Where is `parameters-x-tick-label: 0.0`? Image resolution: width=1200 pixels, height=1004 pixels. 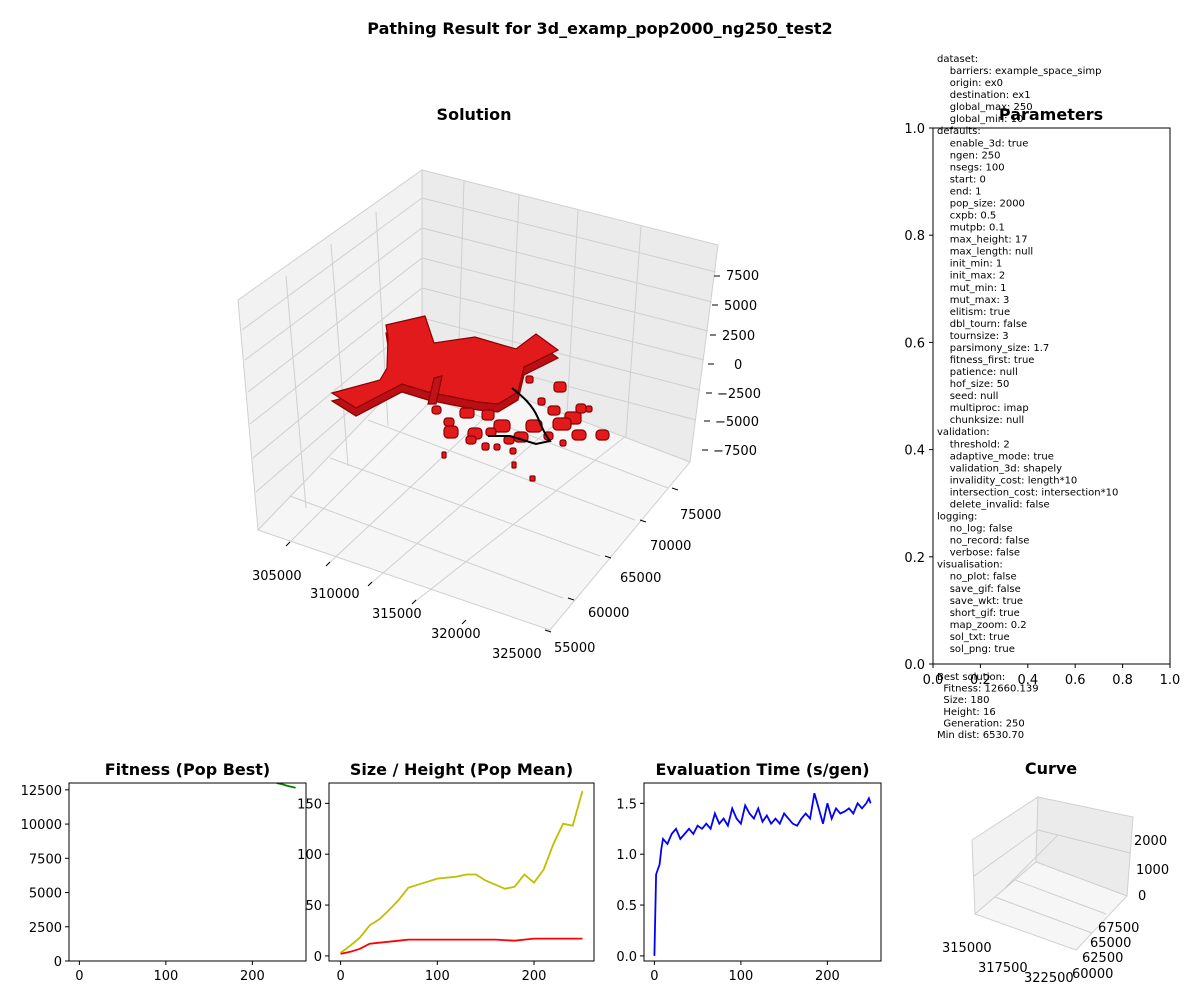 parameters-x-tick-label: 0.0 is located at coordinates (933, 680).